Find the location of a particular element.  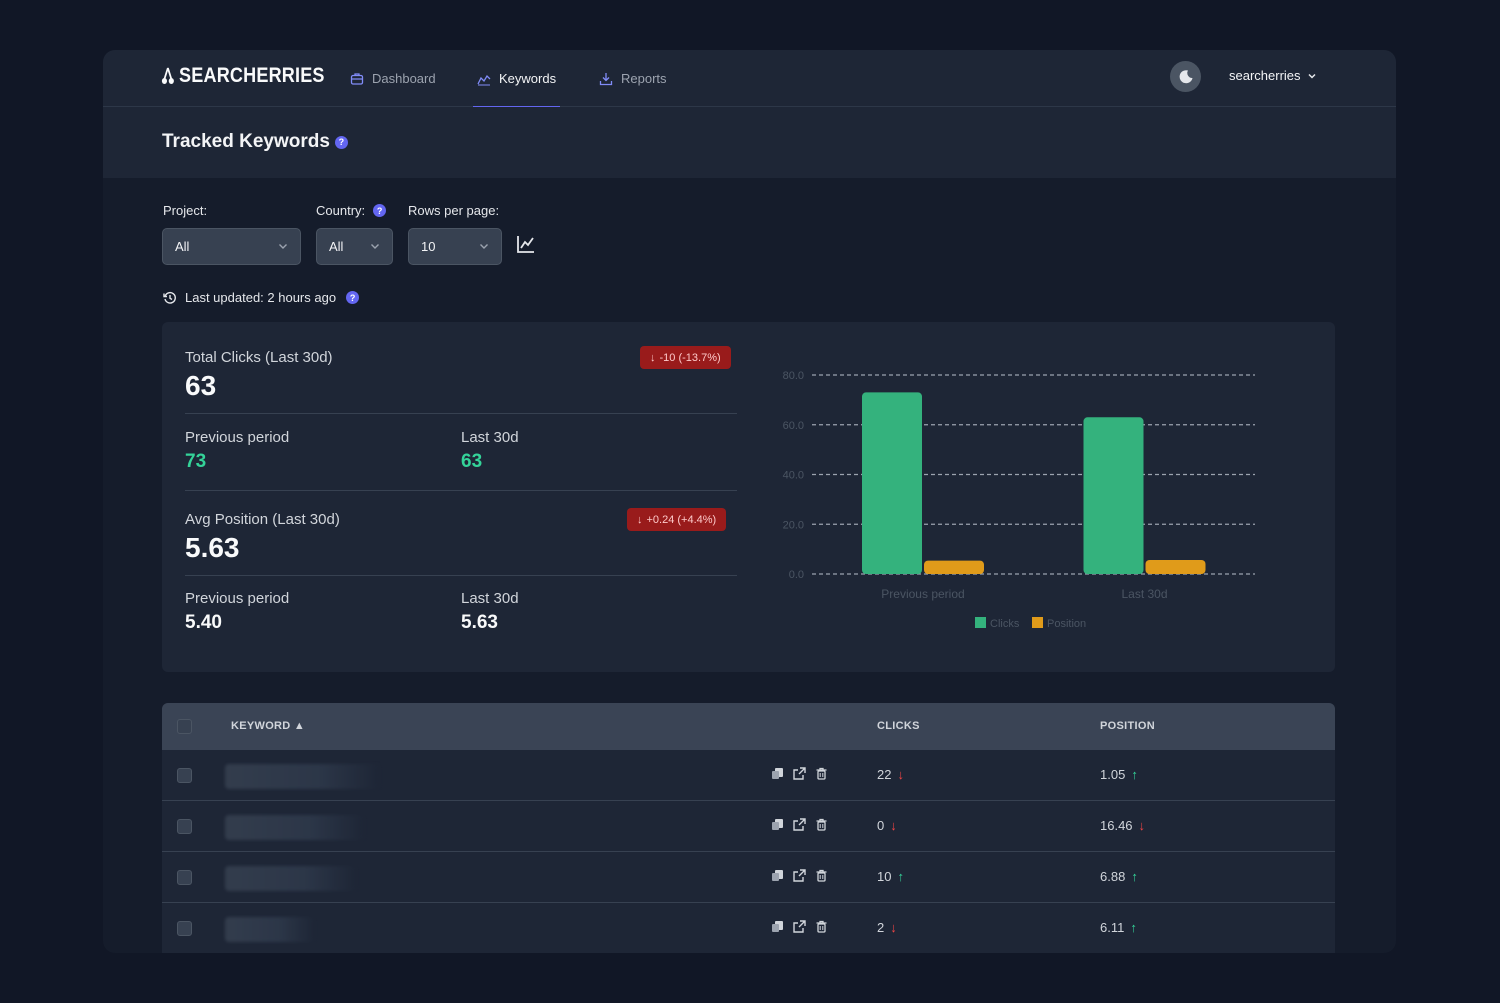

download-tray-icon is located at coordinates (606, 78).